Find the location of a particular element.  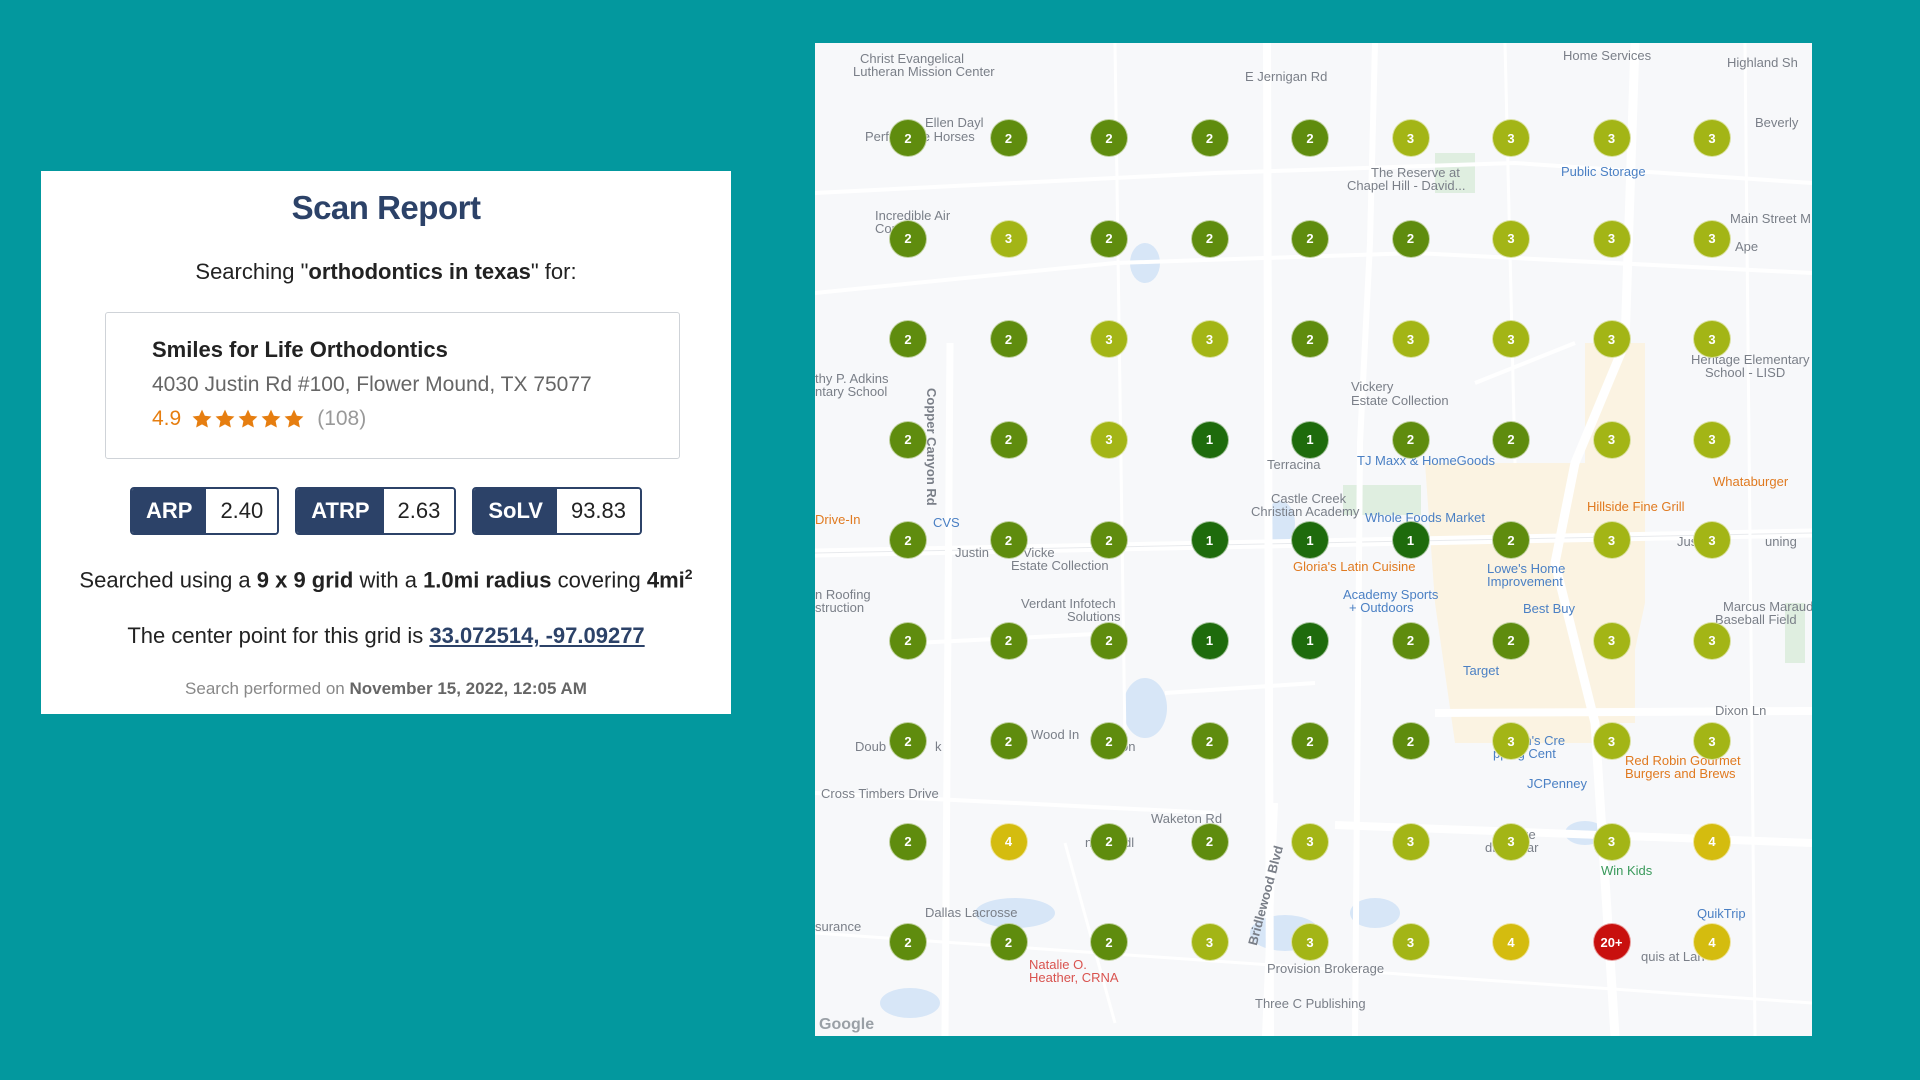

map-label: Baseball Field is located at coordinates (1756, 619).